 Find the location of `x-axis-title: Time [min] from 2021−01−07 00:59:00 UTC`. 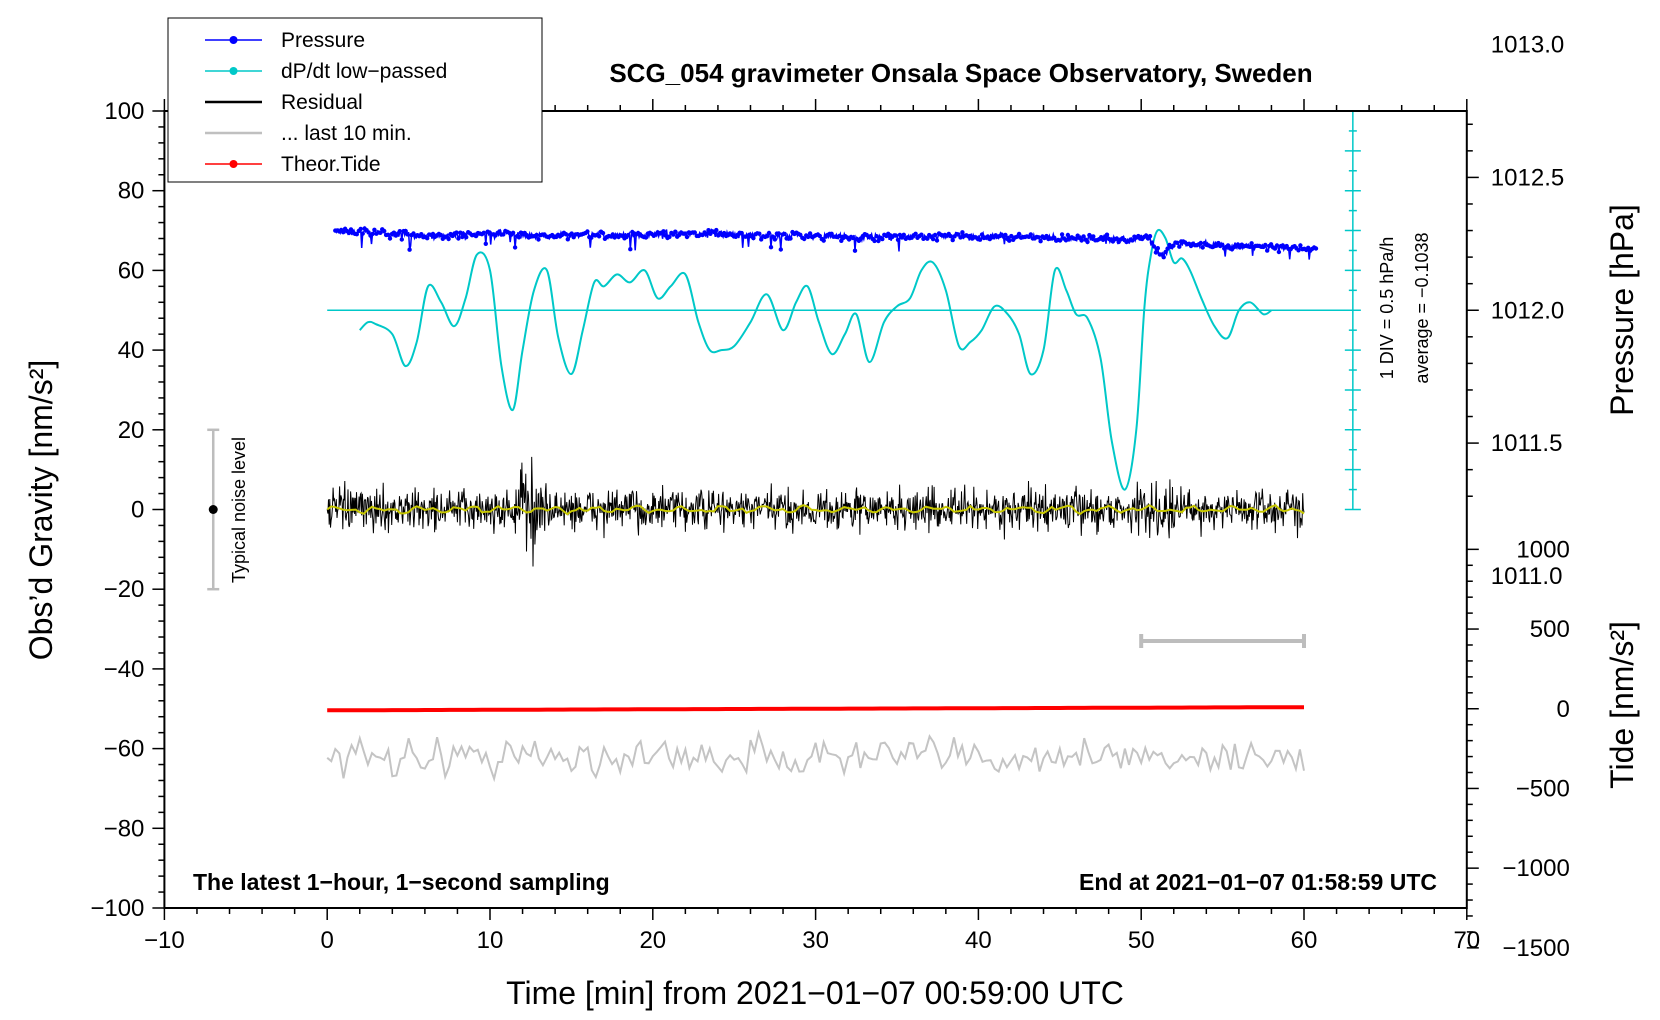

x-axis-title: Time [min] from 2021−01−07 00:59:00 UTC is located at coordinates (815, 993).